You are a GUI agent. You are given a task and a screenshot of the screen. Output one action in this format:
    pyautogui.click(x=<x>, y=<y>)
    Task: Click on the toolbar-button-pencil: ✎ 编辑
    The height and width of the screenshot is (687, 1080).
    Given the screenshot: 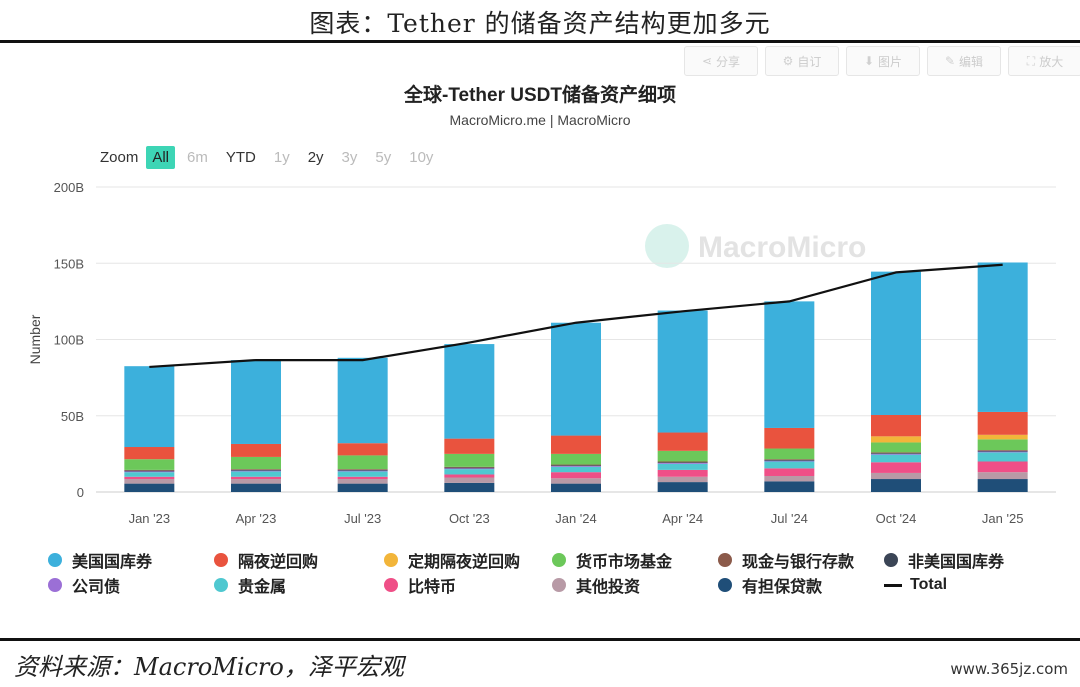 What is the action you would take?
    pyautogui.click(x=964, y=61)
    